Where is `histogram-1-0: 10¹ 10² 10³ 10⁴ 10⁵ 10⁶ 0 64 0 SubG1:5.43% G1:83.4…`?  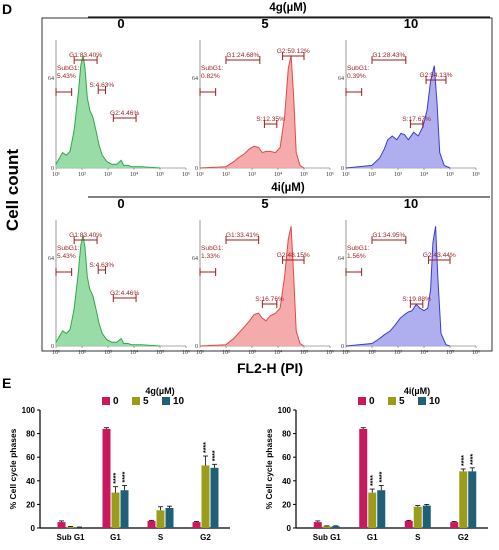
histogram-1-0: 10¹ 10² 10³ 10⁴ 10⁵ 10⁶ 0 64 0 SubG1:5.43% G1:83.4… is located at coordinates (119, 276).